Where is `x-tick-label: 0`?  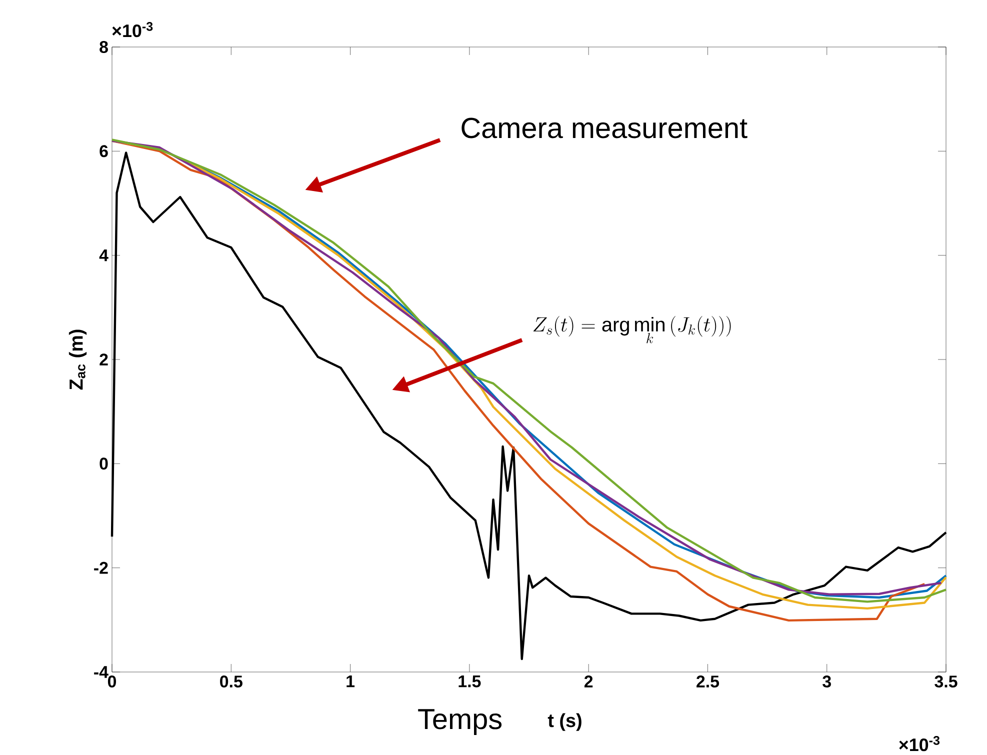
x-tick-label: 0 is located at coordinates (112, 682).